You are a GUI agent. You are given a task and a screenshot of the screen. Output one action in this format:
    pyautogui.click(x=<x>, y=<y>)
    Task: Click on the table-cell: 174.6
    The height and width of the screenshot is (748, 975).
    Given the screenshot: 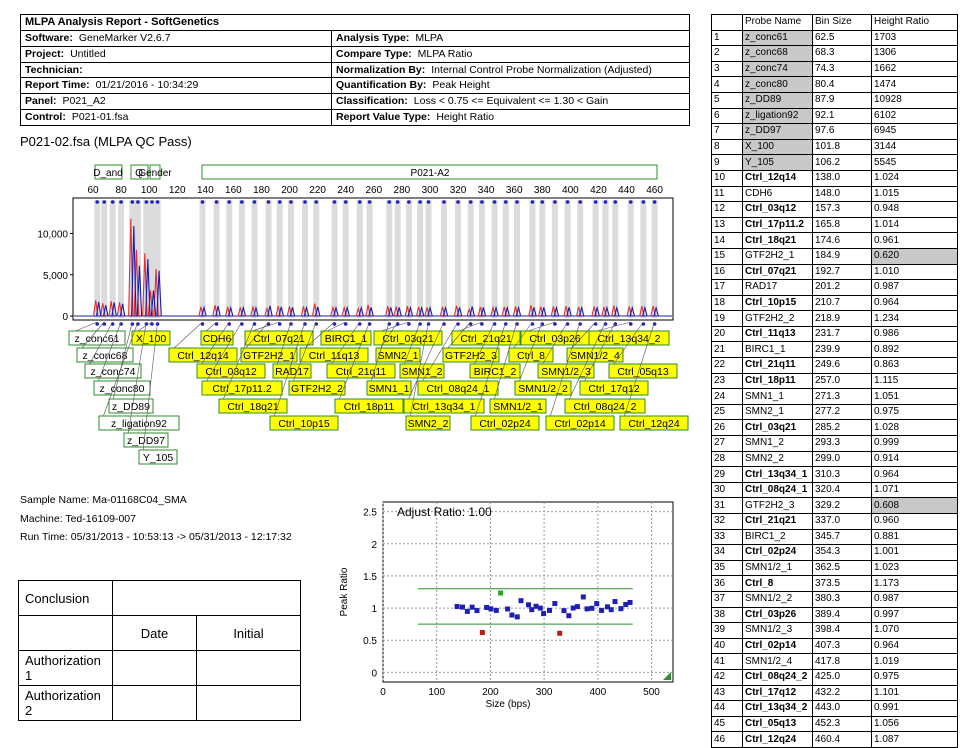 What is the action you would take?
    pyautogui.click(x=842, y=240)
    